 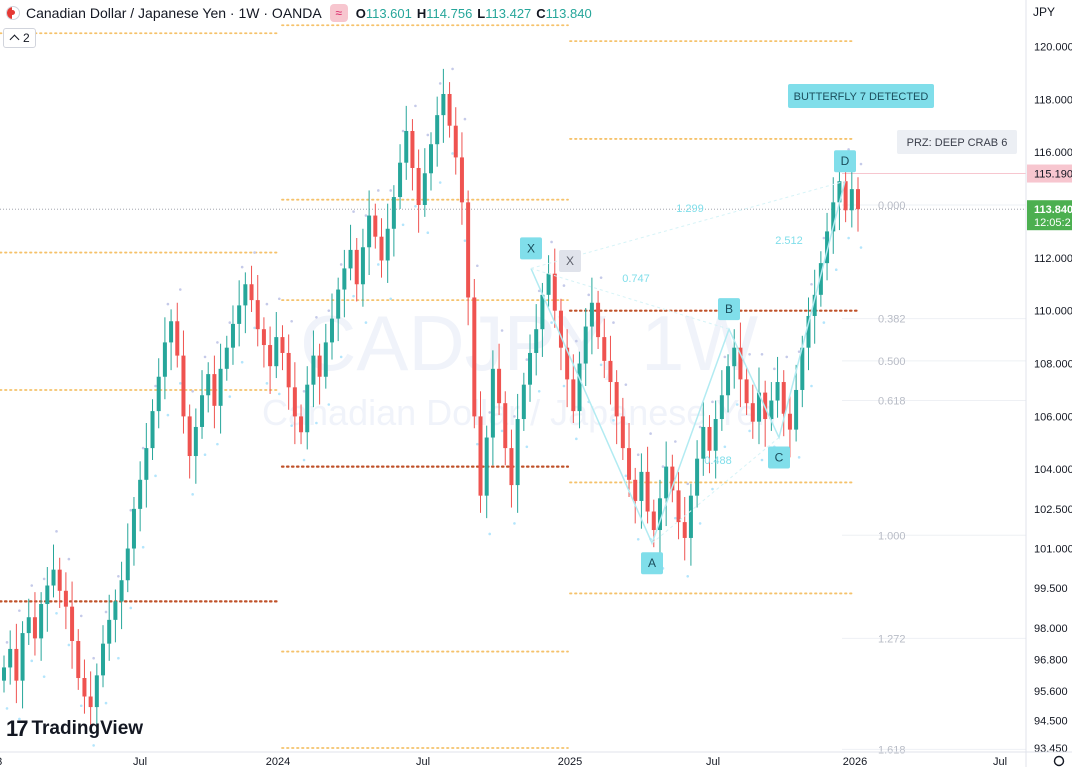 What do you see at coordinates (570, 261) in the screenshot?
I see `earlier-pattern-badge` at bounding box center [570, 261].